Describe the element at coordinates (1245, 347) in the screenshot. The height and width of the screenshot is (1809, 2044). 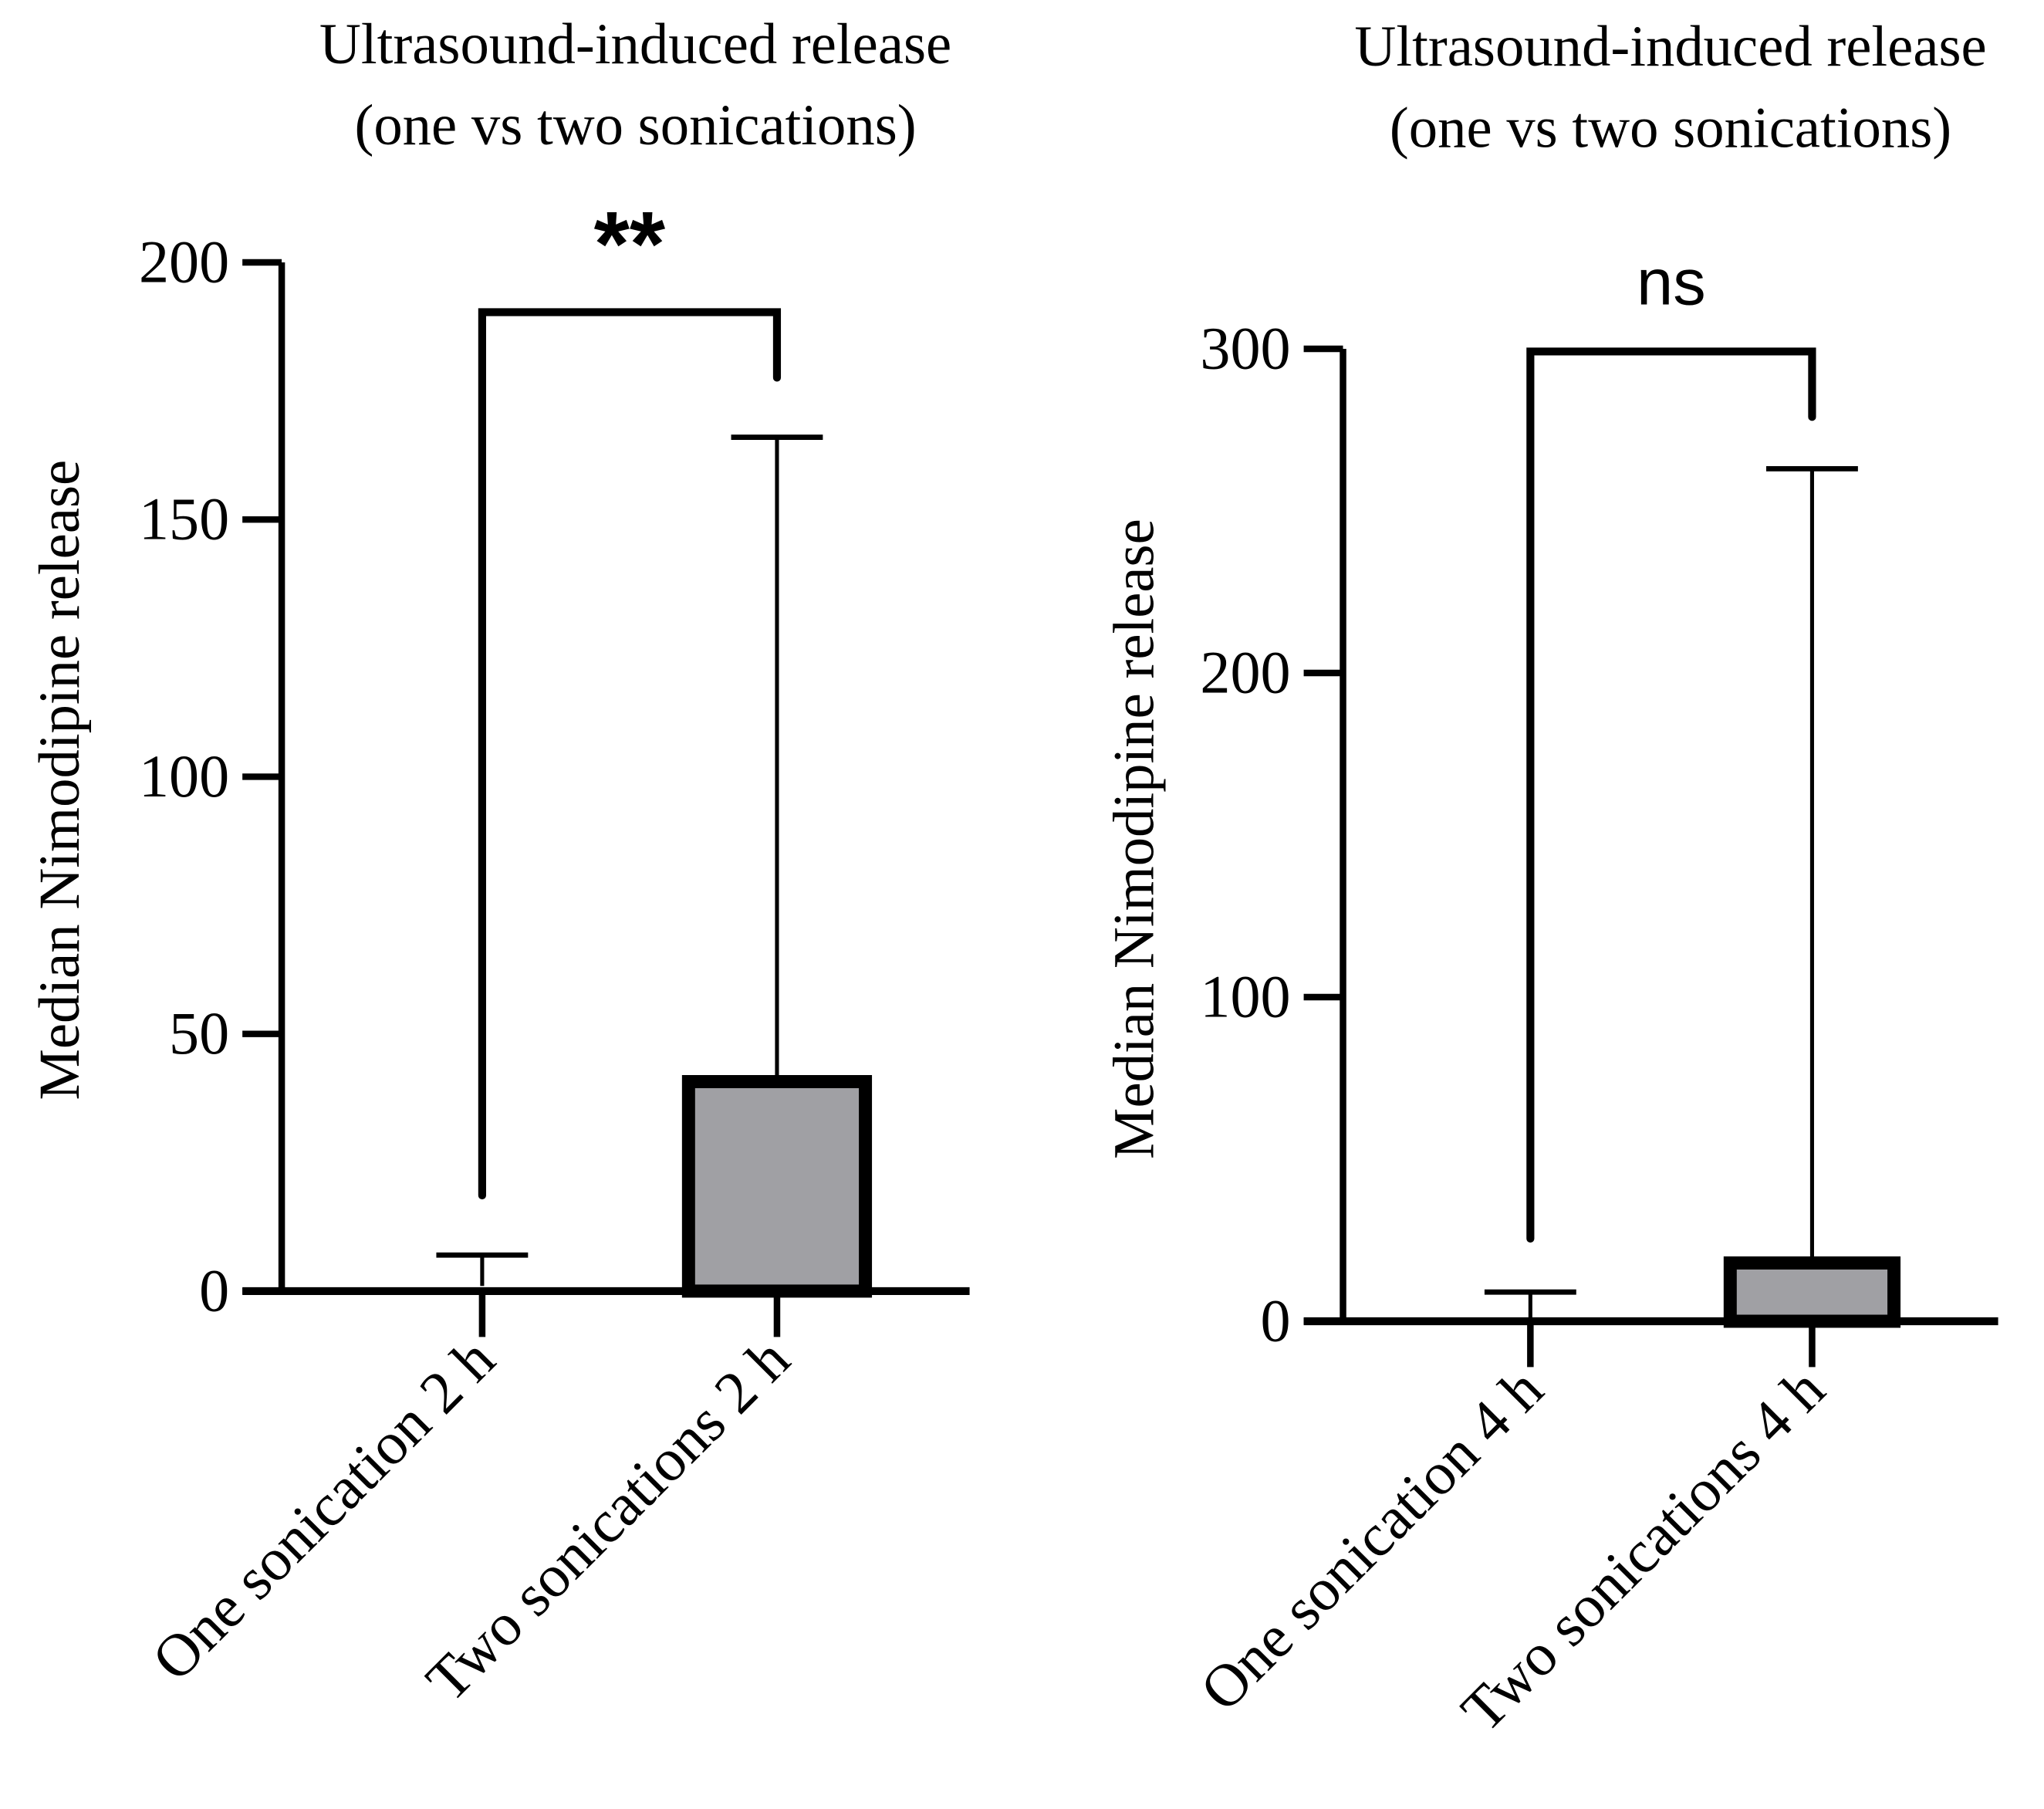
I see `y-tick-label: 300` at that location.